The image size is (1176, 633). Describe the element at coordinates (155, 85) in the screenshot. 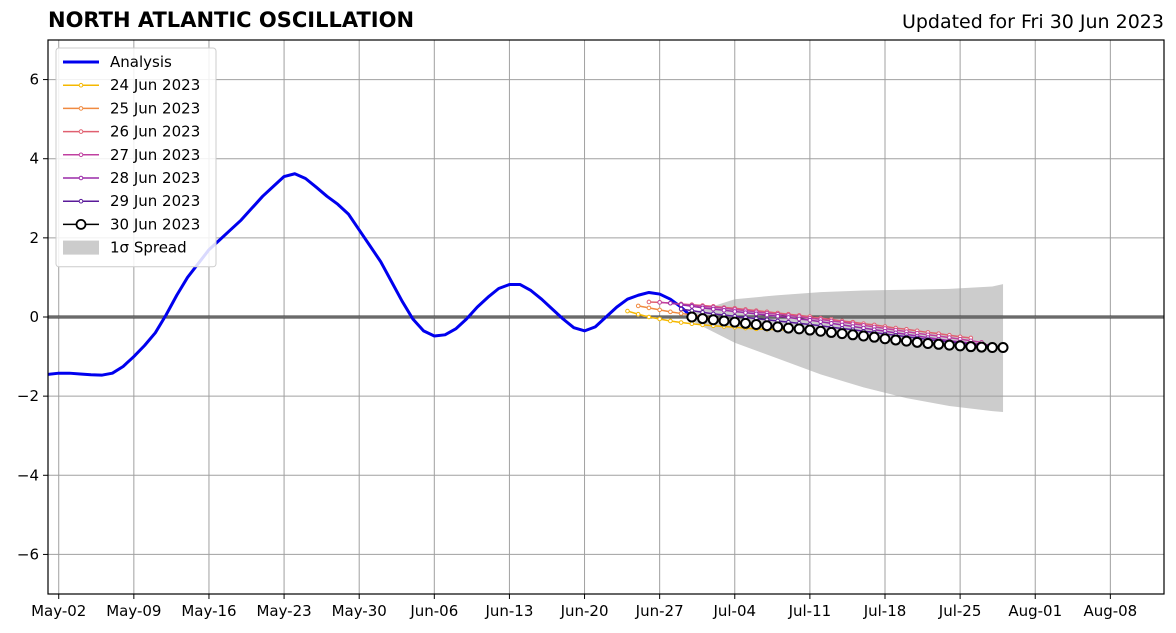

I see `legend-label: 24 Jun 2023` at that location.